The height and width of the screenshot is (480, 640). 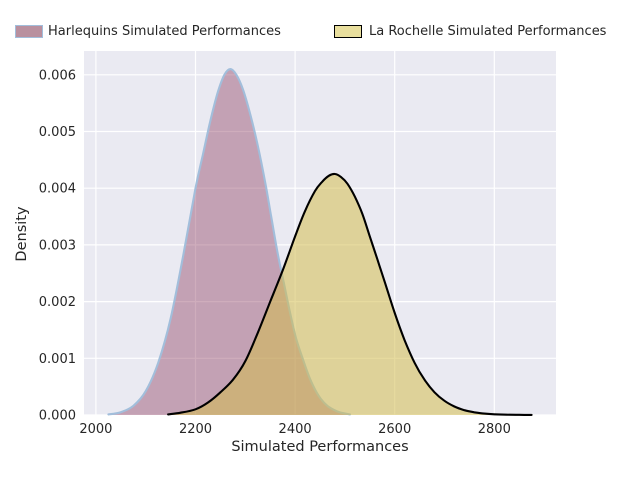 What do you see at coordinates (57, 132) in the screenshot?
I see `y-tick-label: 0.005` at bounding box center [57, 132].